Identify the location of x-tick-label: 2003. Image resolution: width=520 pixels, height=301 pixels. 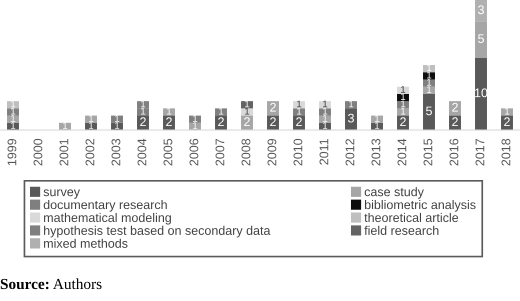
(116, 152).